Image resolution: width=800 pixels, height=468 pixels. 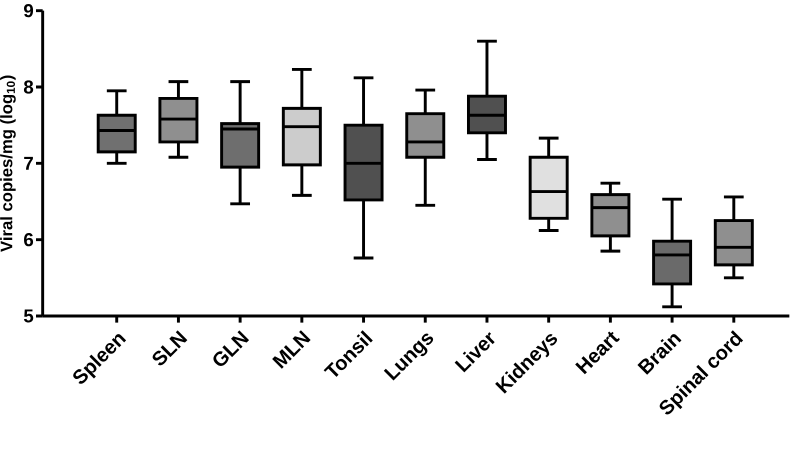 I want to click on y-tick-label: 6, so click(x=29, y=239).